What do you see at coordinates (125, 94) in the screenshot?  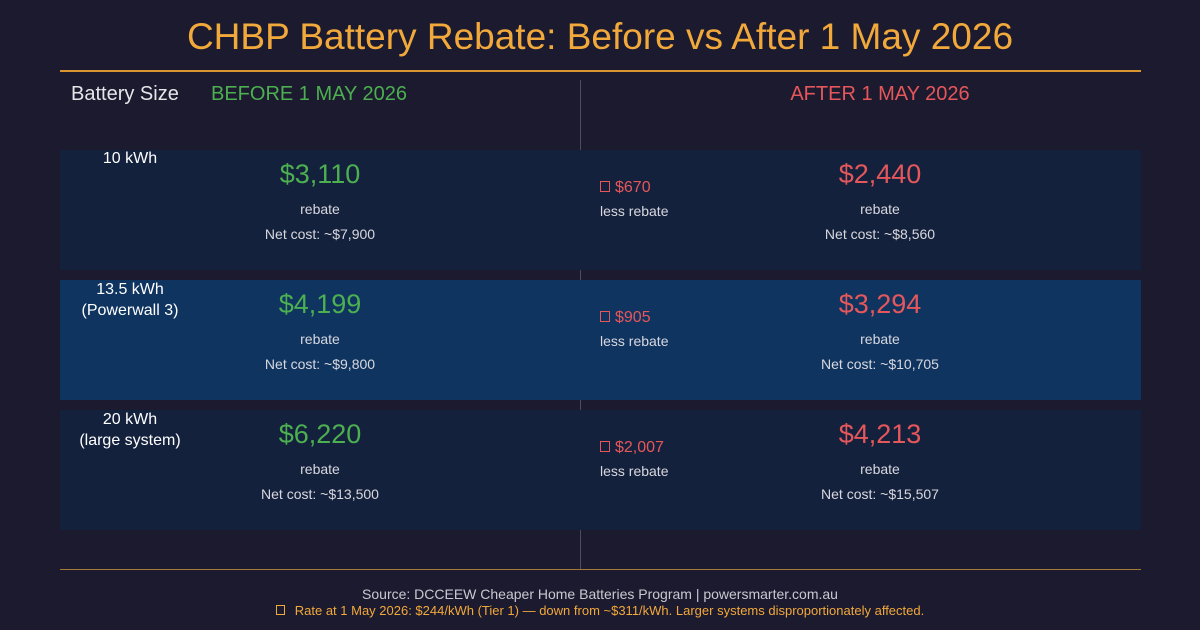 I see `header-battery-size: Battery Size` at bounding box center [125, 94].